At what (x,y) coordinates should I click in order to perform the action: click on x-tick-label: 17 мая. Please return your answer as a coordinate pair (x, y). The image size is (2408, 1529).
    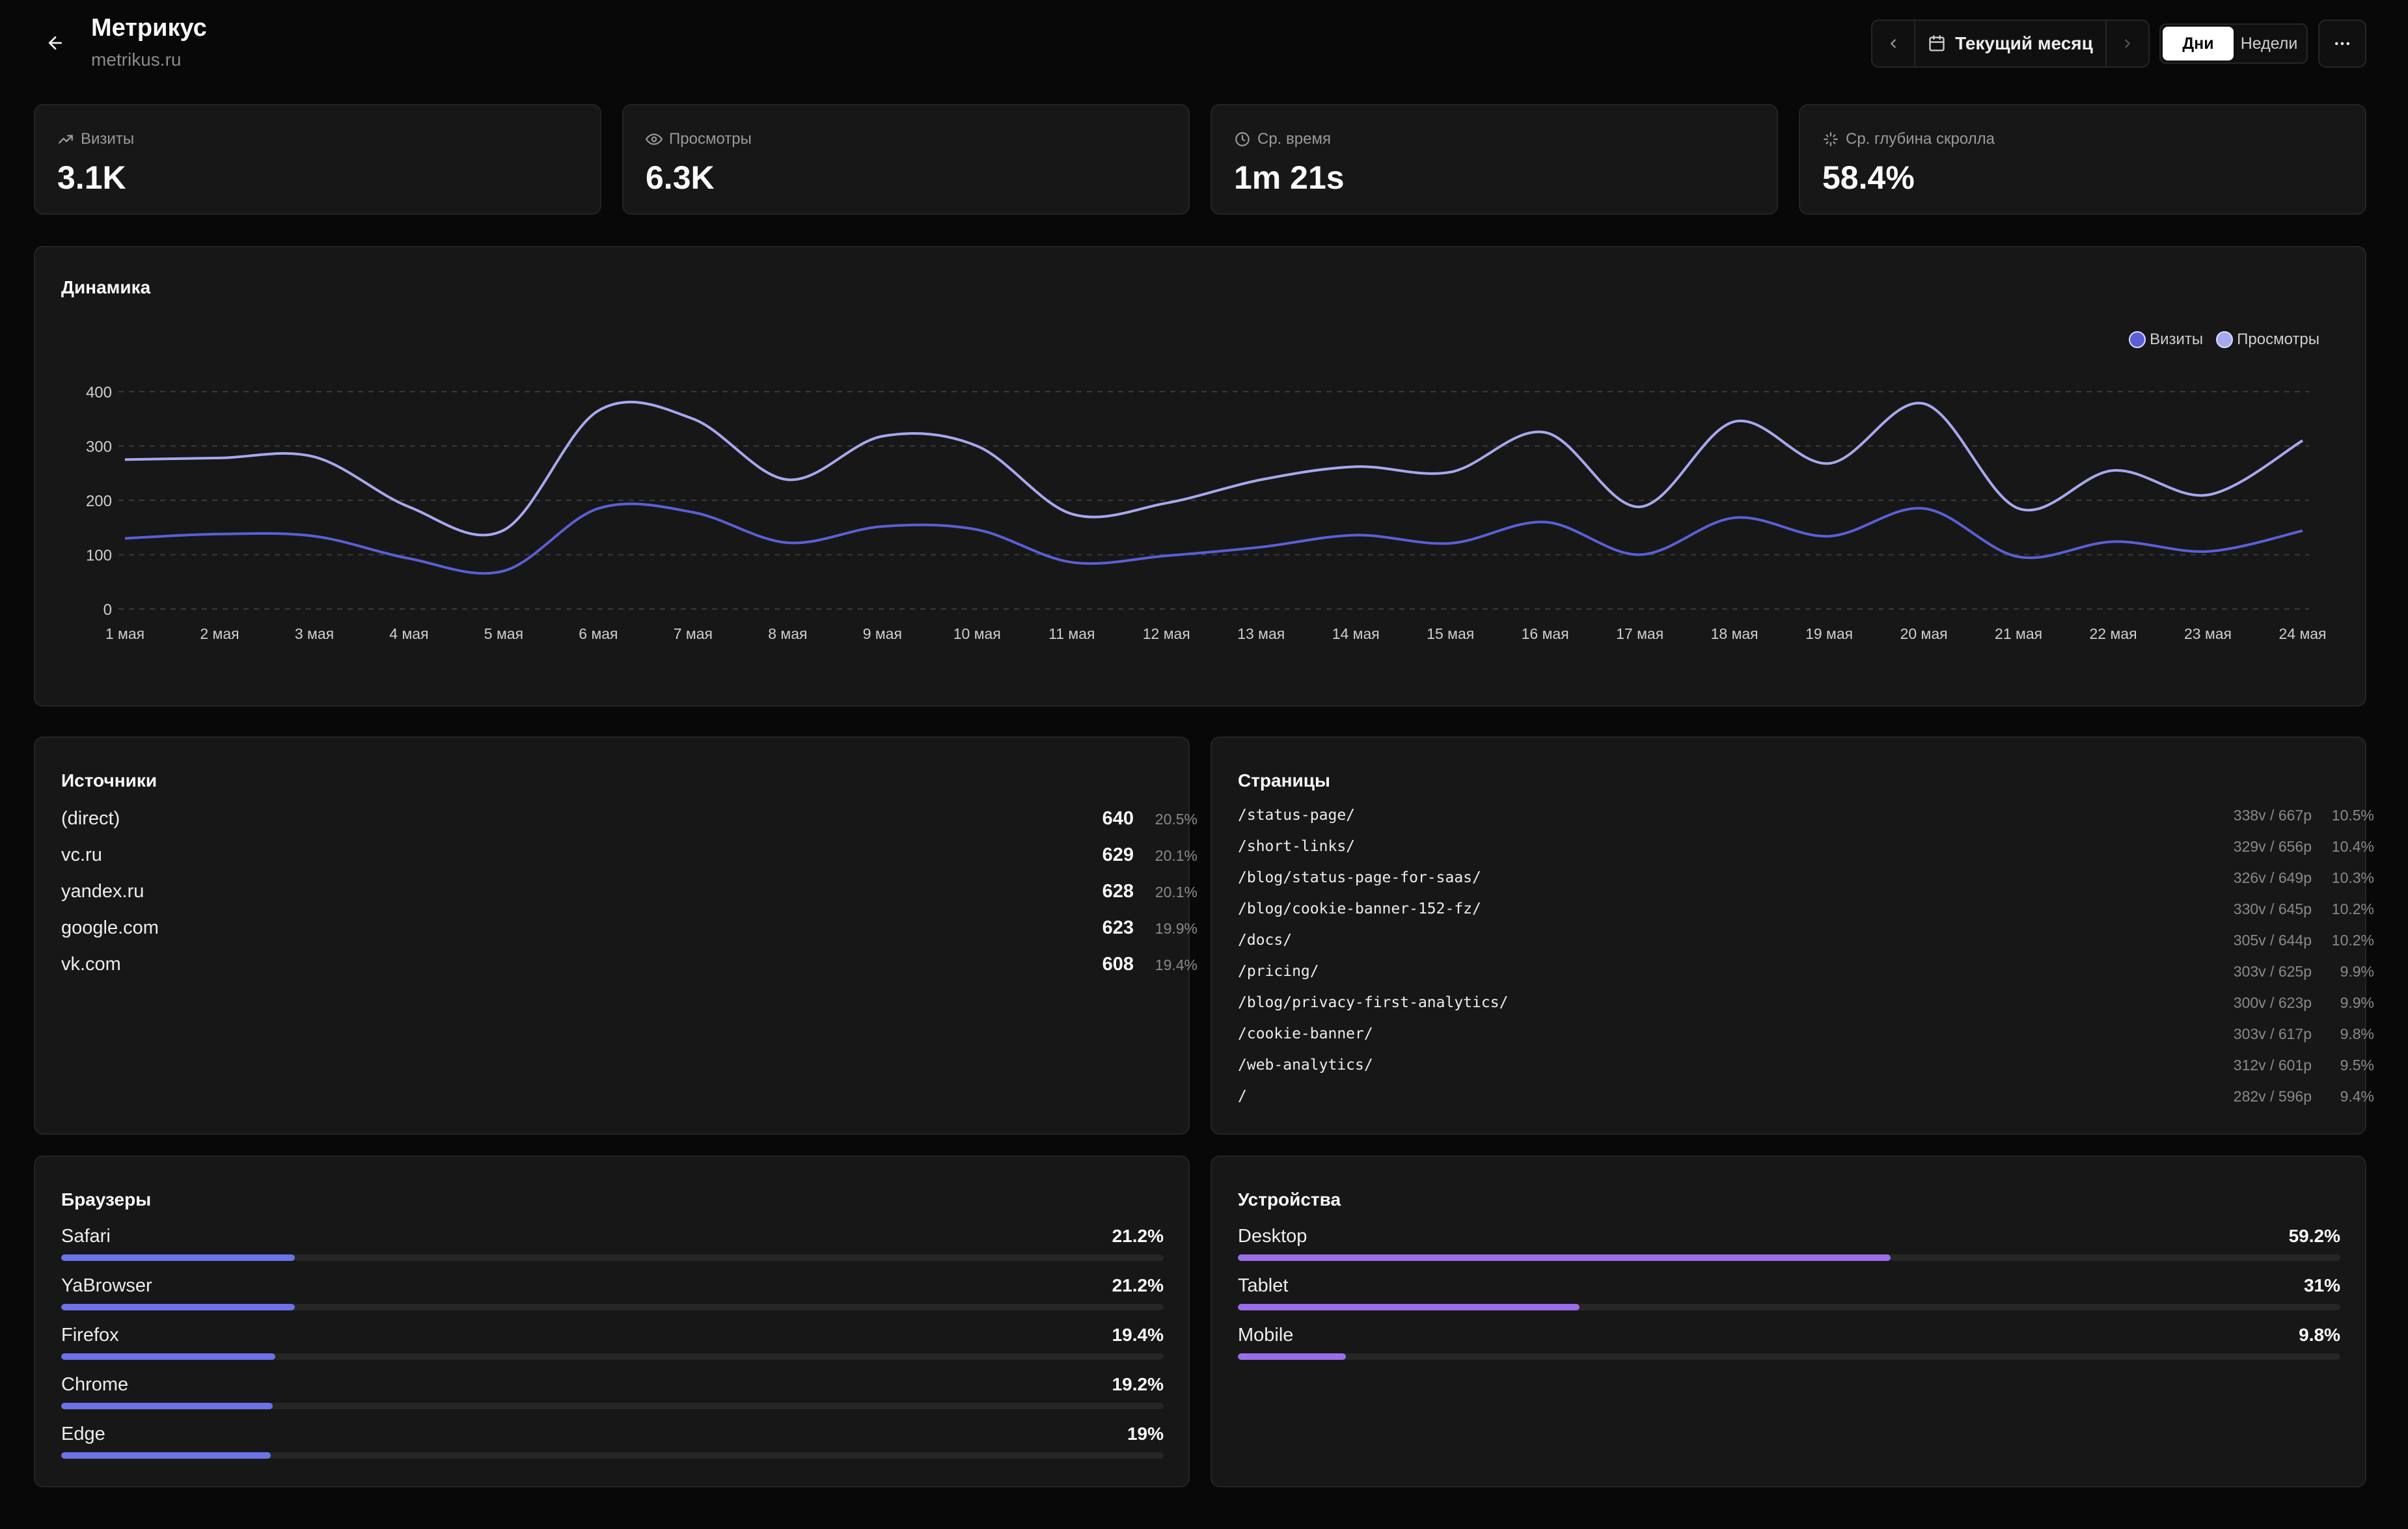
    Looking at the image, I should click on (1639, 633).